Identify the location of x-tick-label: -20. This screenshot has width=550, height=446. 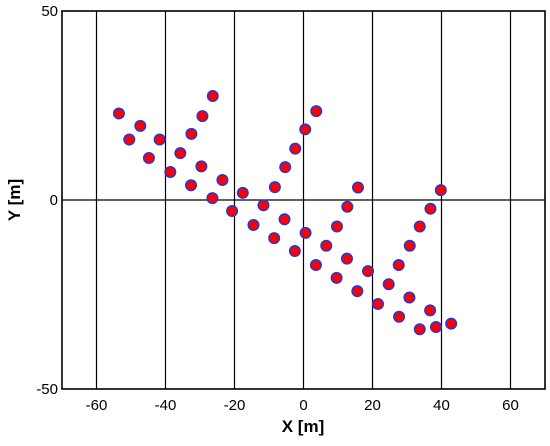
(235, 405).